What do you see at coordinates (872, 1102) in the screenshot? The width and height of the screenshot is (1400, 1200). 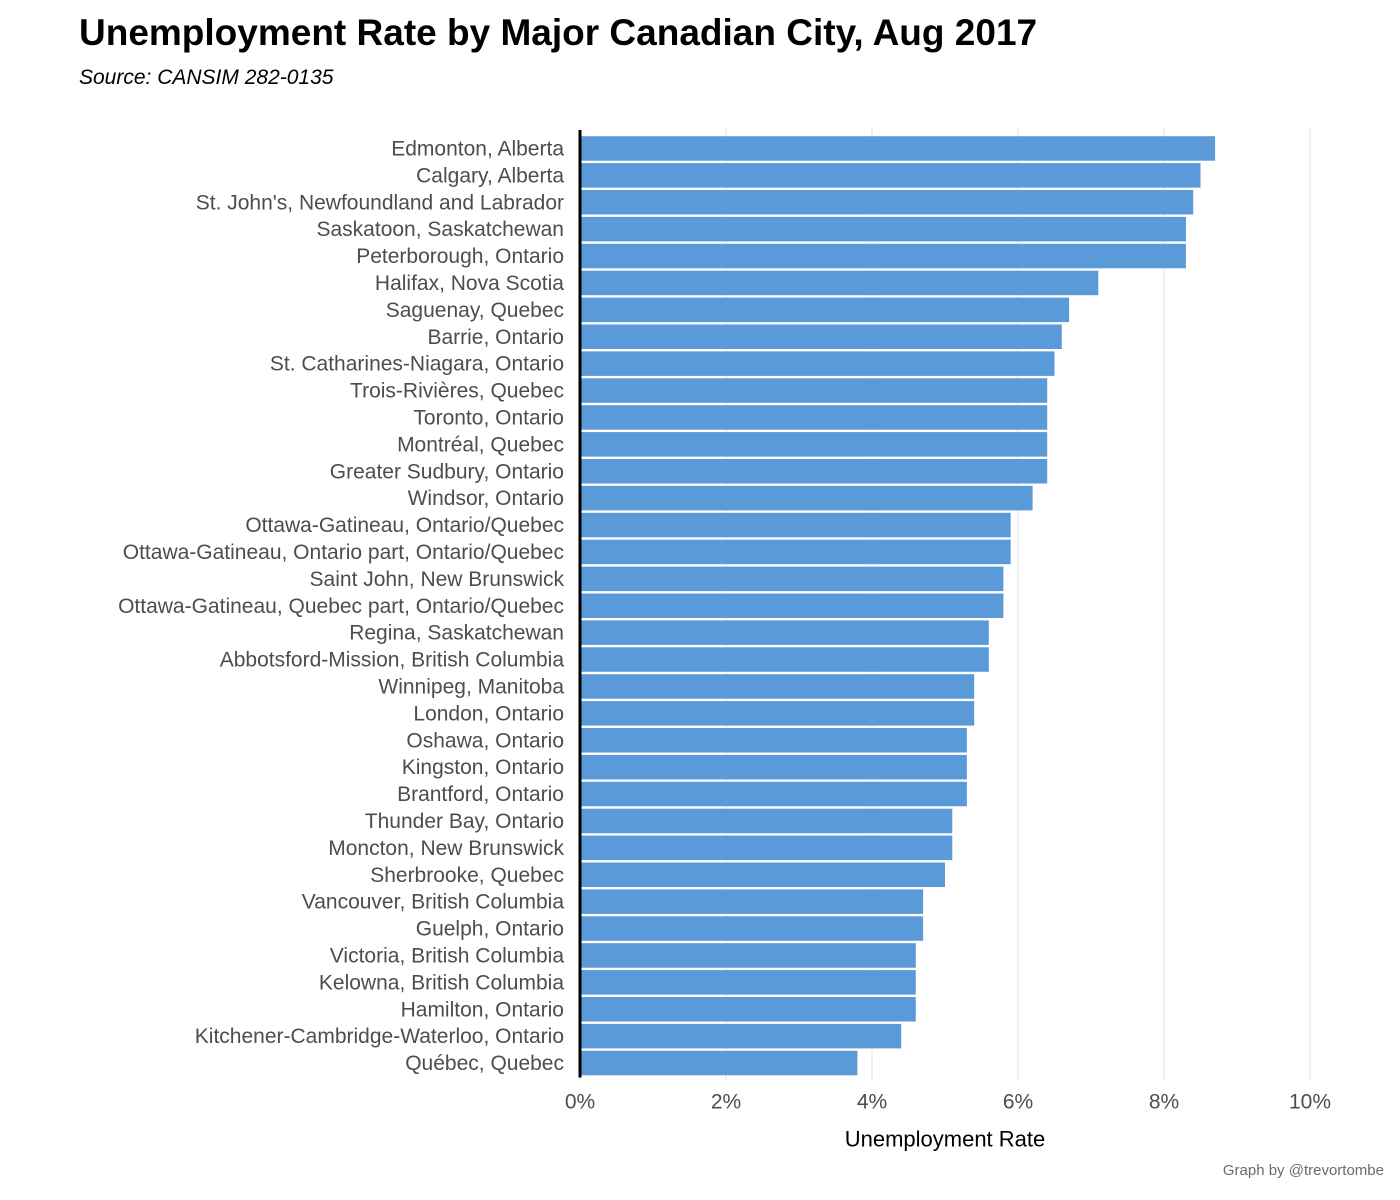 I see `x-tick-label: 4%` at bounding box center [872, 1102].